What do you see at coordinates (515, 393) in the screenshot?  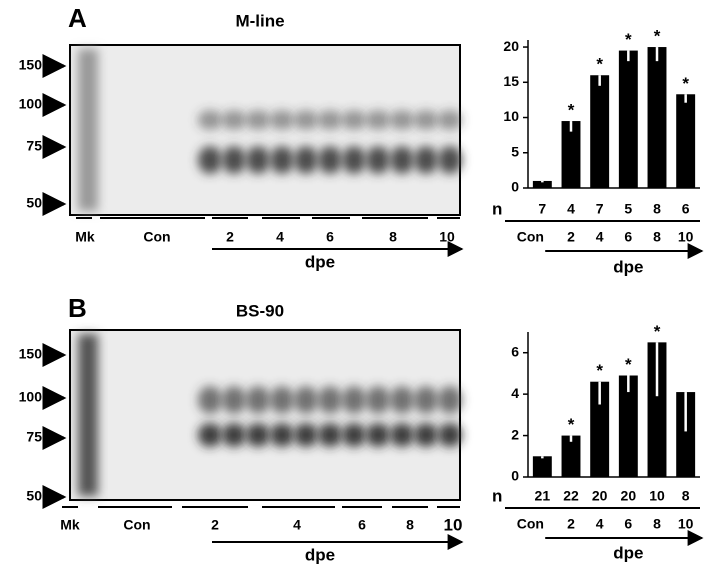 I see `y-tick-label: 4` at bounding box center [515, 393].